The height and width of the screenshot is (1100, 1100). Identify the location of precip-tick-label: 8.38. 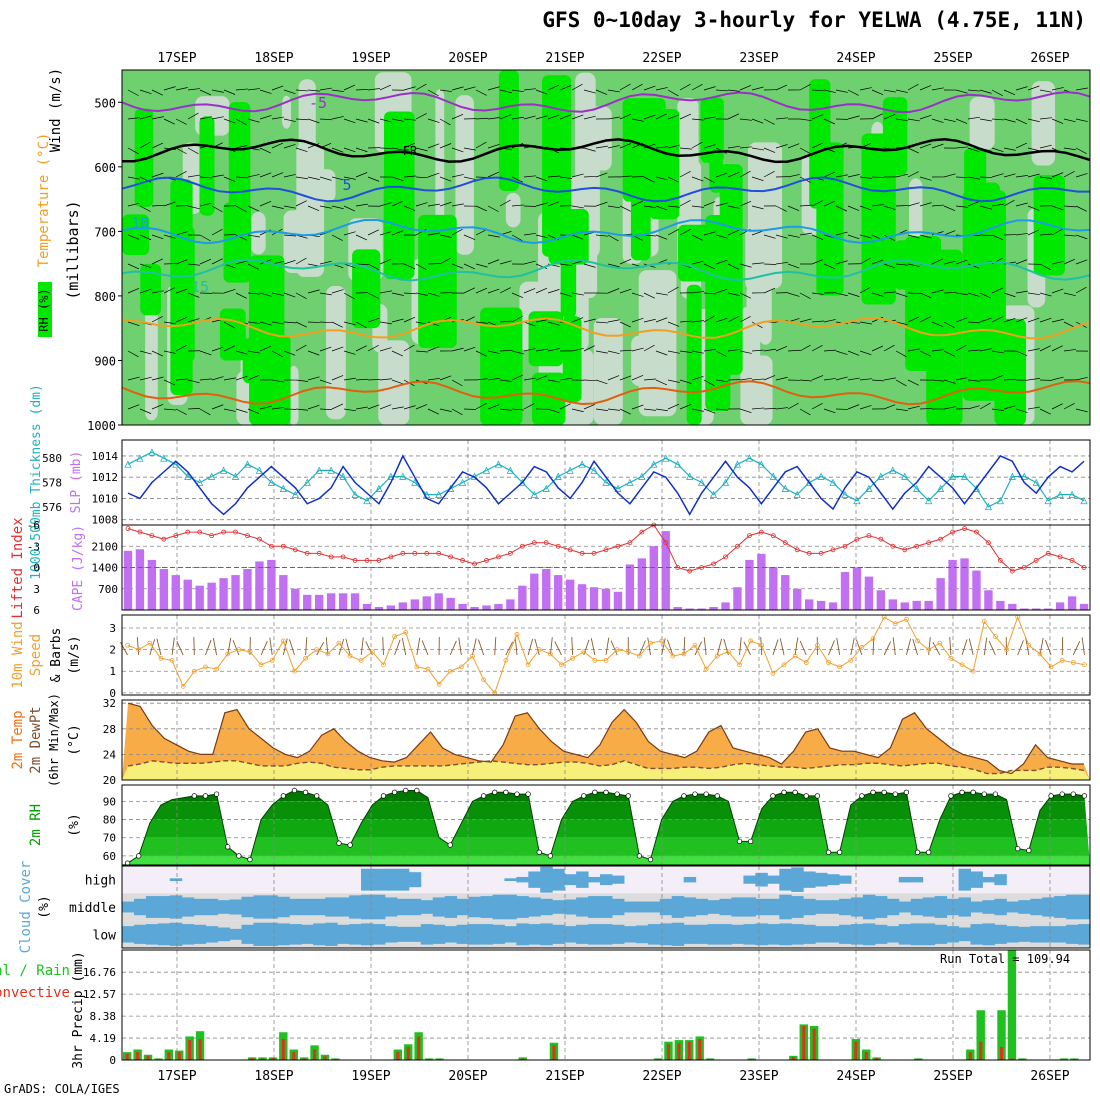
(103, 1016).